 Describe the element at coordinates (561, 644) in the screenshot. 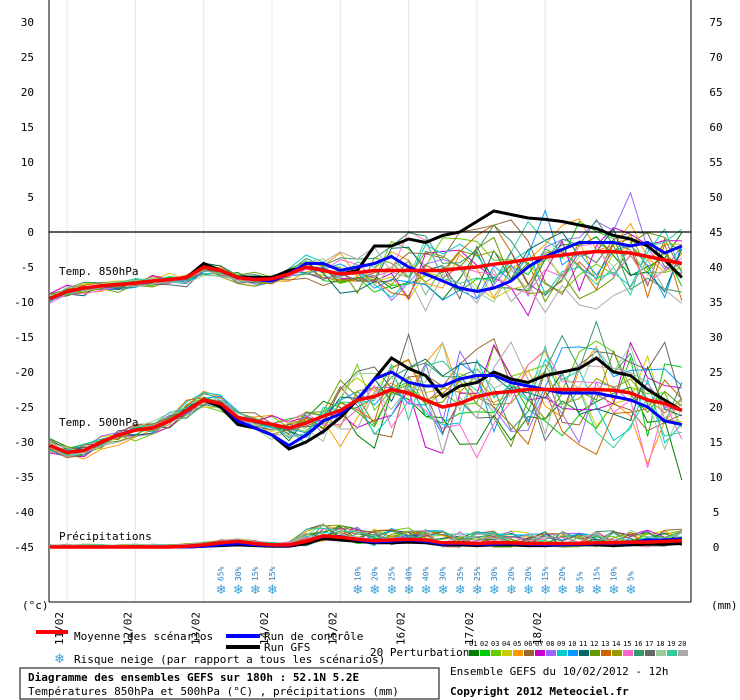

I see `perturbation-key-label: 09` at that location.